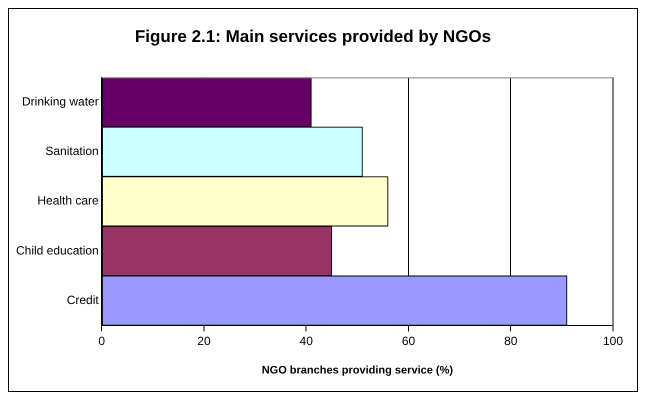  Describe the element at coordinates (511, 341) in the screenshot. I see `x-tick-label: 80` at that location.